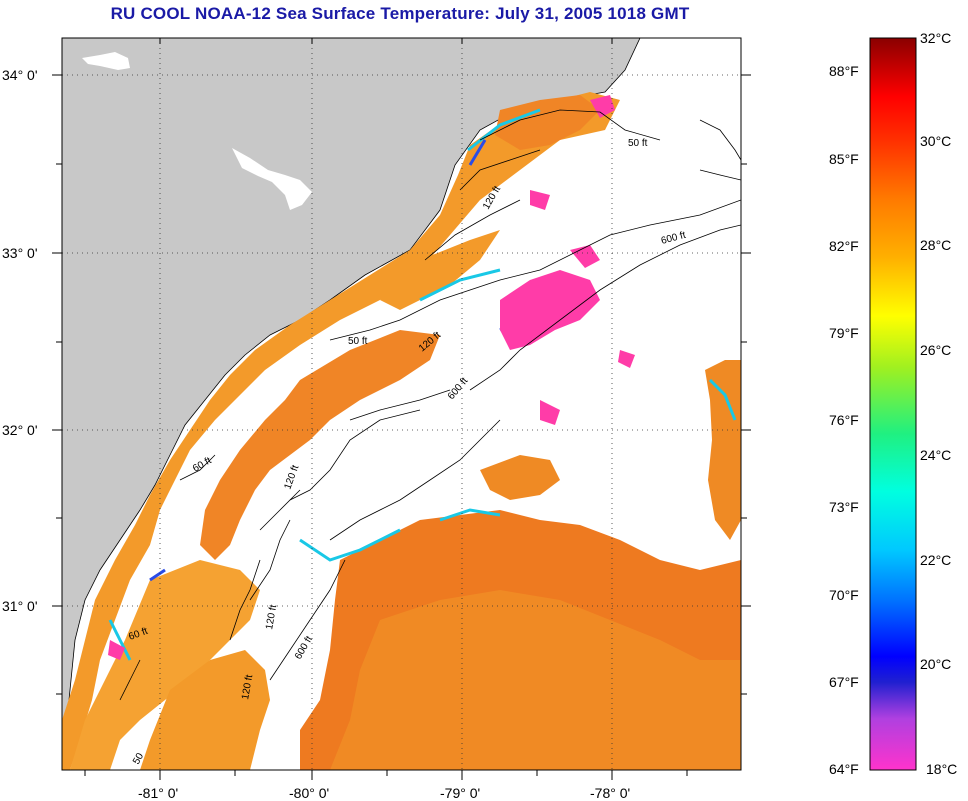 Image resolution: width=968 pixels, height=801 pixels. I want to click on lon-label: -79° 0', so click(460, 793).